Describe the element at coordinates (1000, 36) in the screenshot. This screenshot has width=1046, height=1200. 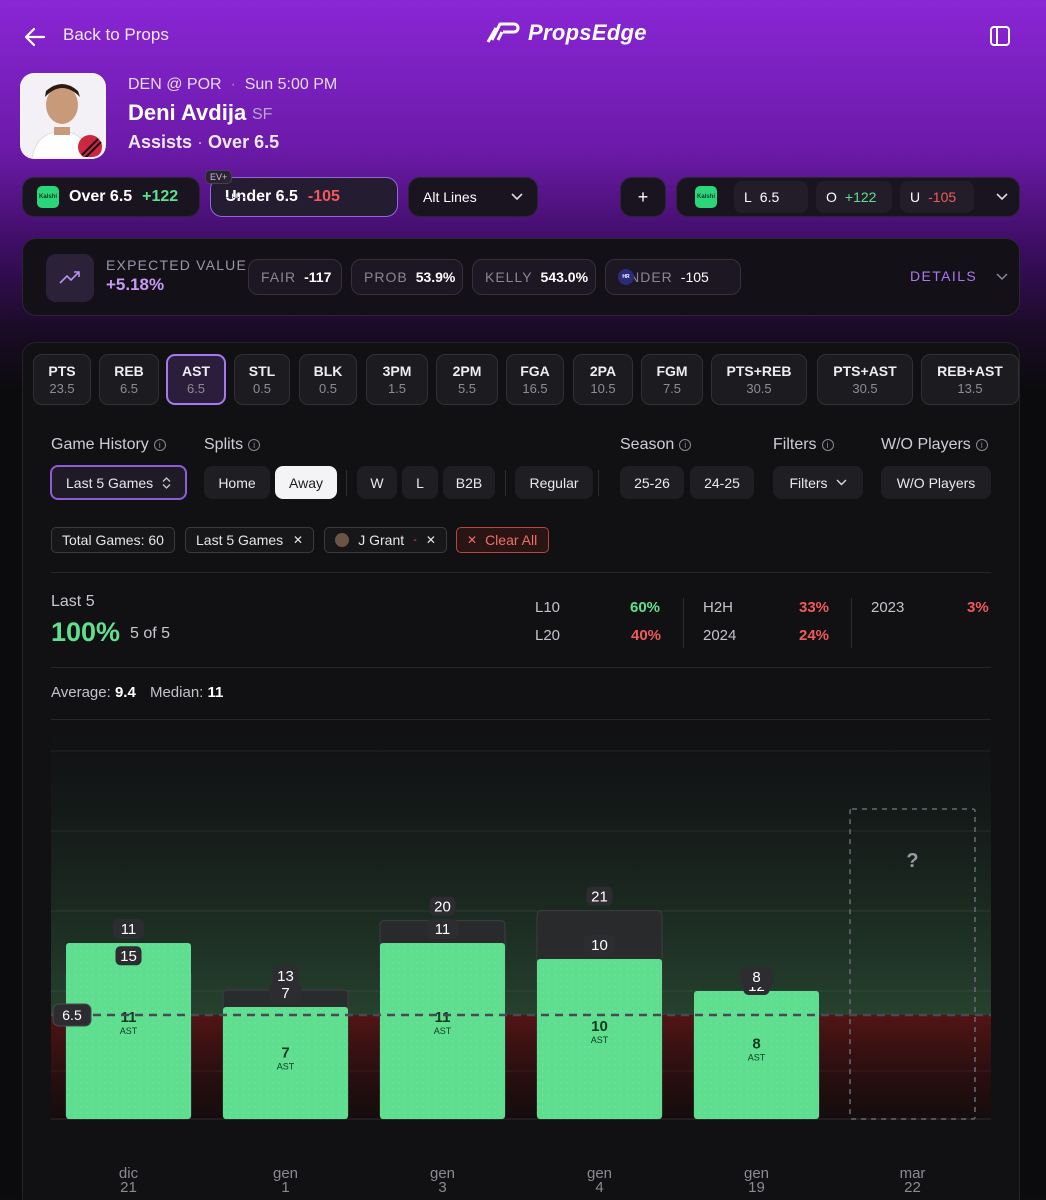
I see `sidebar-toggle-icon` at that location.